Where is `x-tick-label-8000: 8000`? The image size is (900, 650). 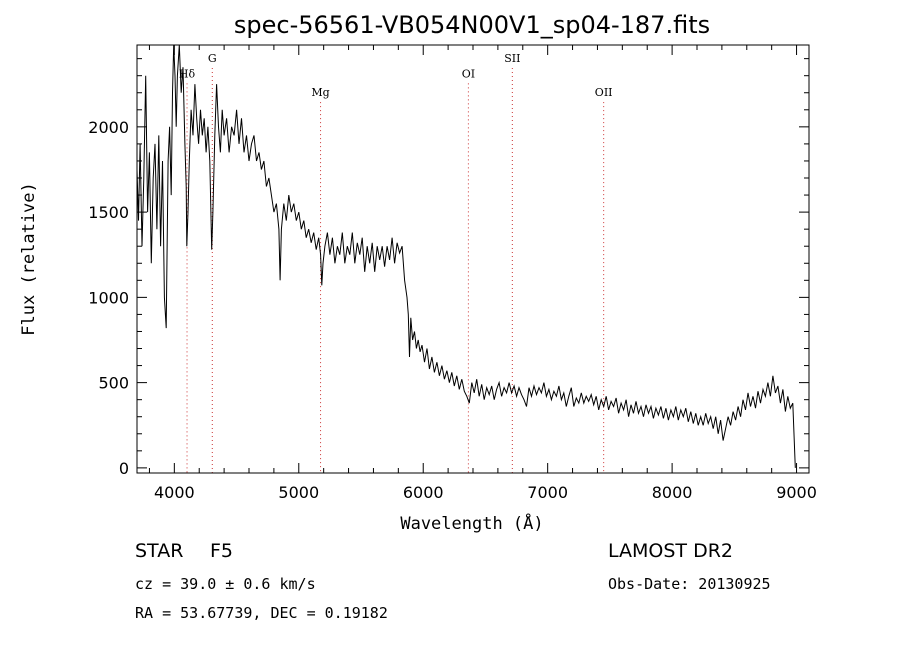
x-tick-label-8000: 8000 is located at coordinates (672, 492).